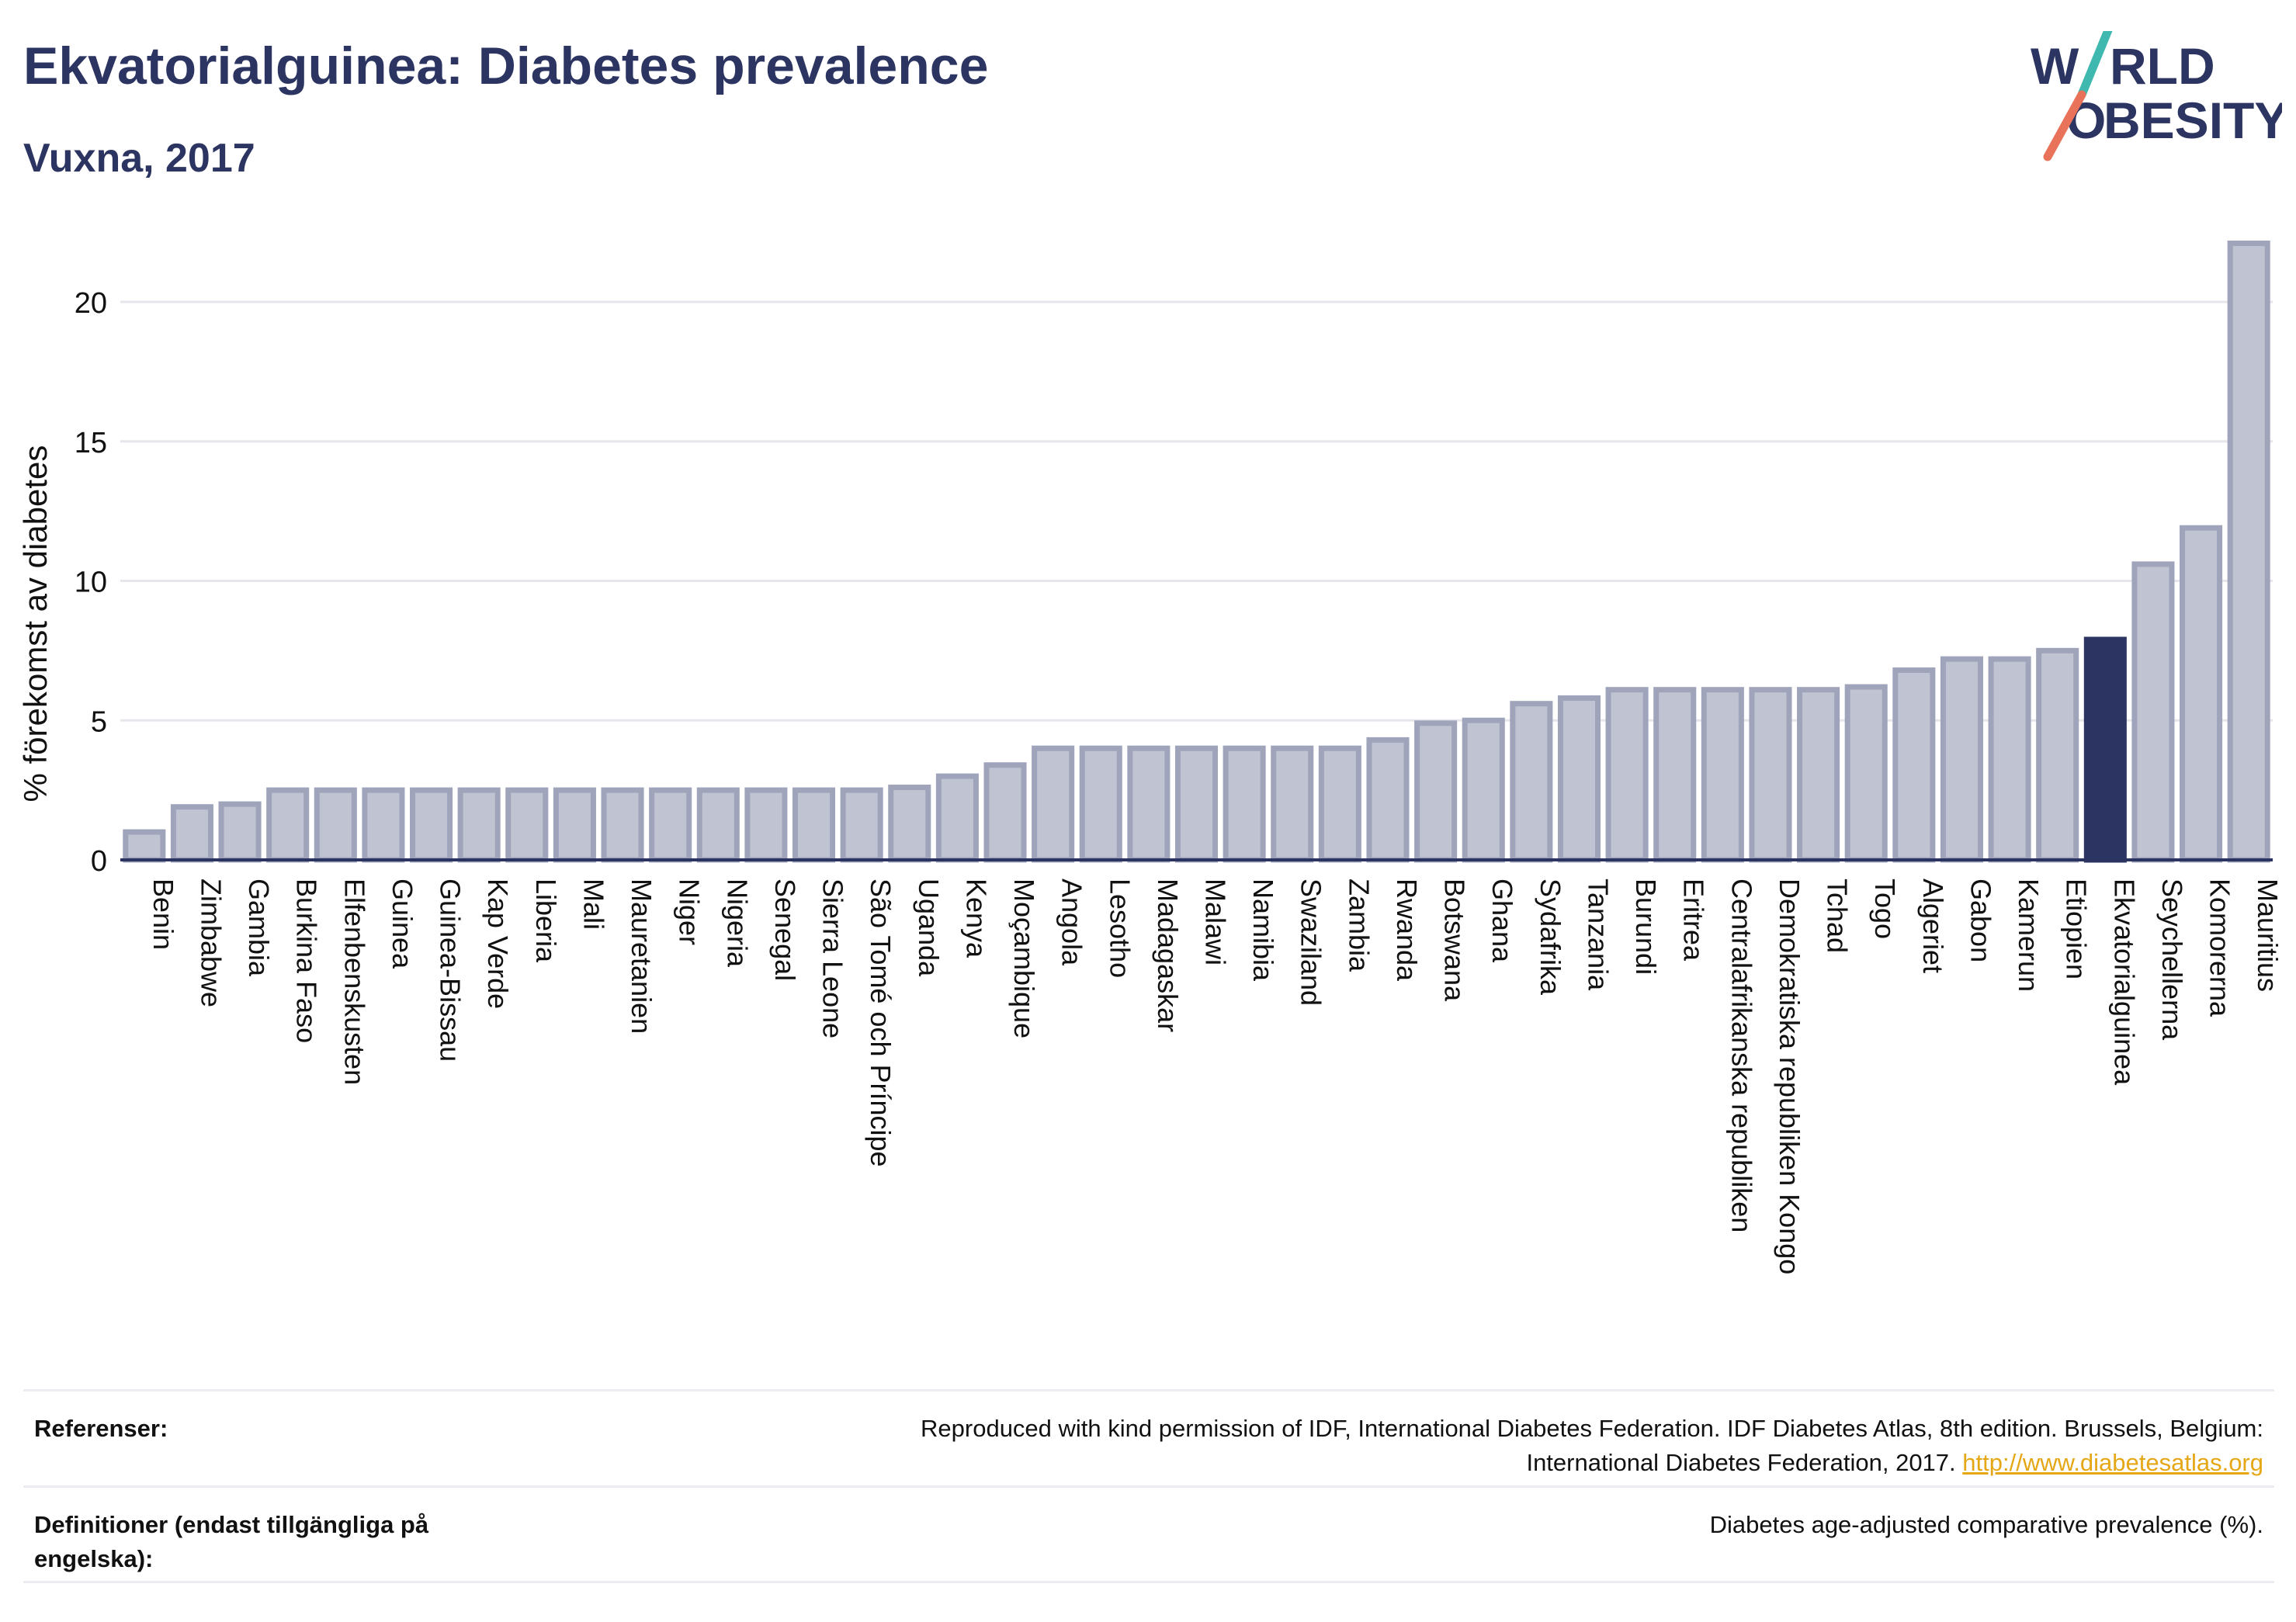 The height and width of the screenshot is (1622, 2296). What do you see at coordinates (976, 918) in the screenshot?
I see `x-tick-label: Kenya` at bounding box center [976, 918].